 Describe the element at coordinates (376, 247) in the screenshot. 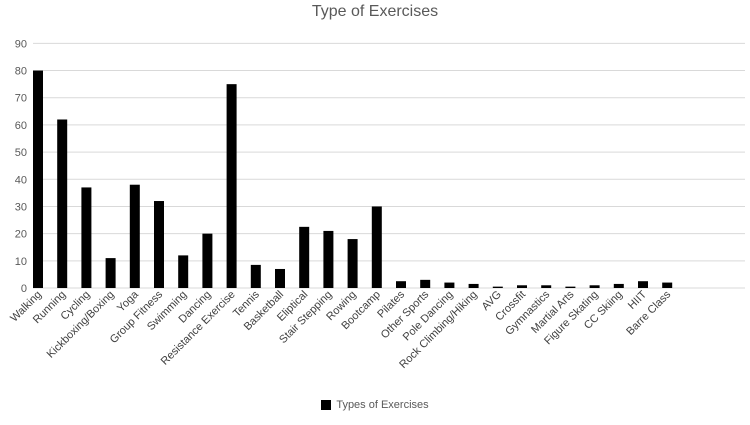

I see `bar-bootcamp` at that location.